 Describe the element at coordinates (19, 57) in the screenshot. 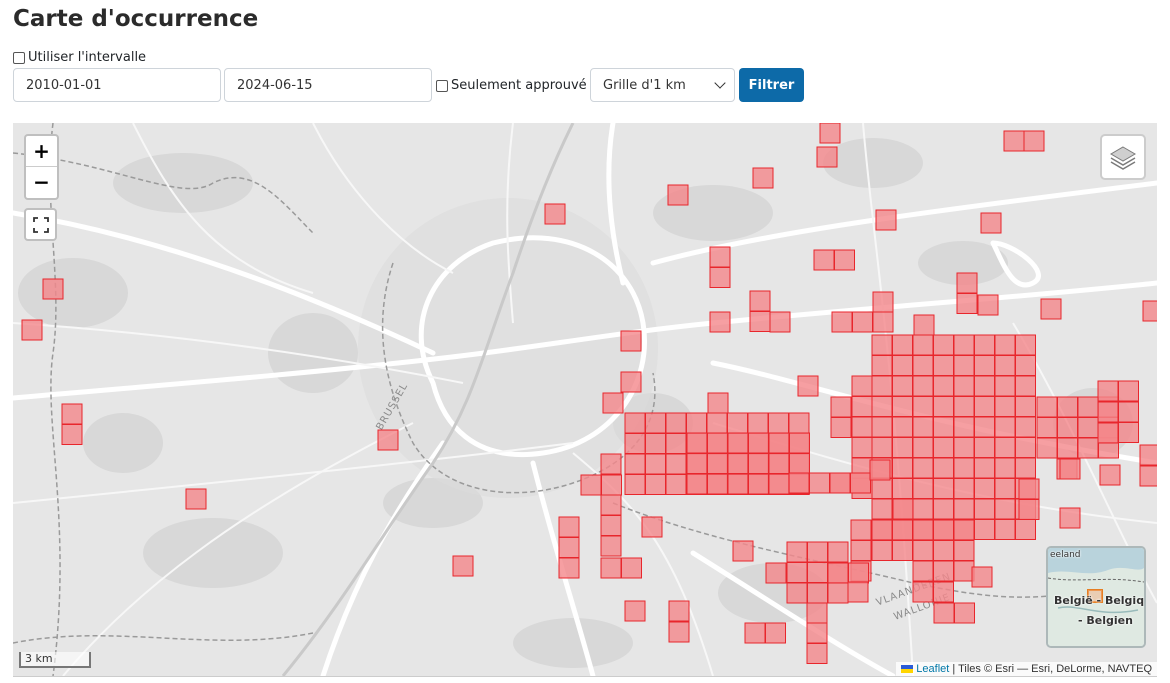

I see `use-interval-checkbox` at that location.